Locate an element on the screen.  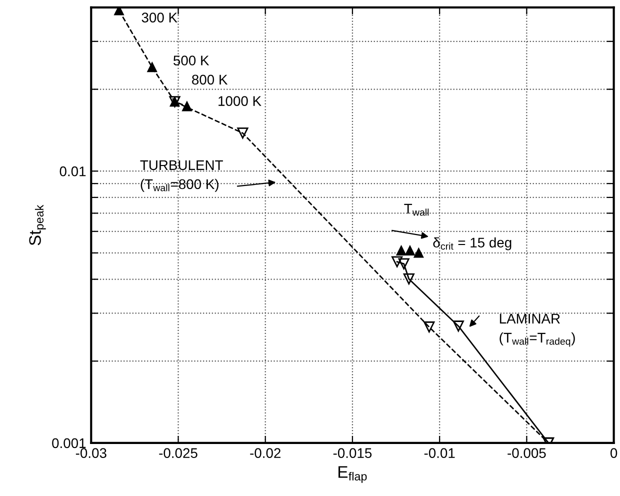
annotation: 500 K is located at coordinates (192, 61).